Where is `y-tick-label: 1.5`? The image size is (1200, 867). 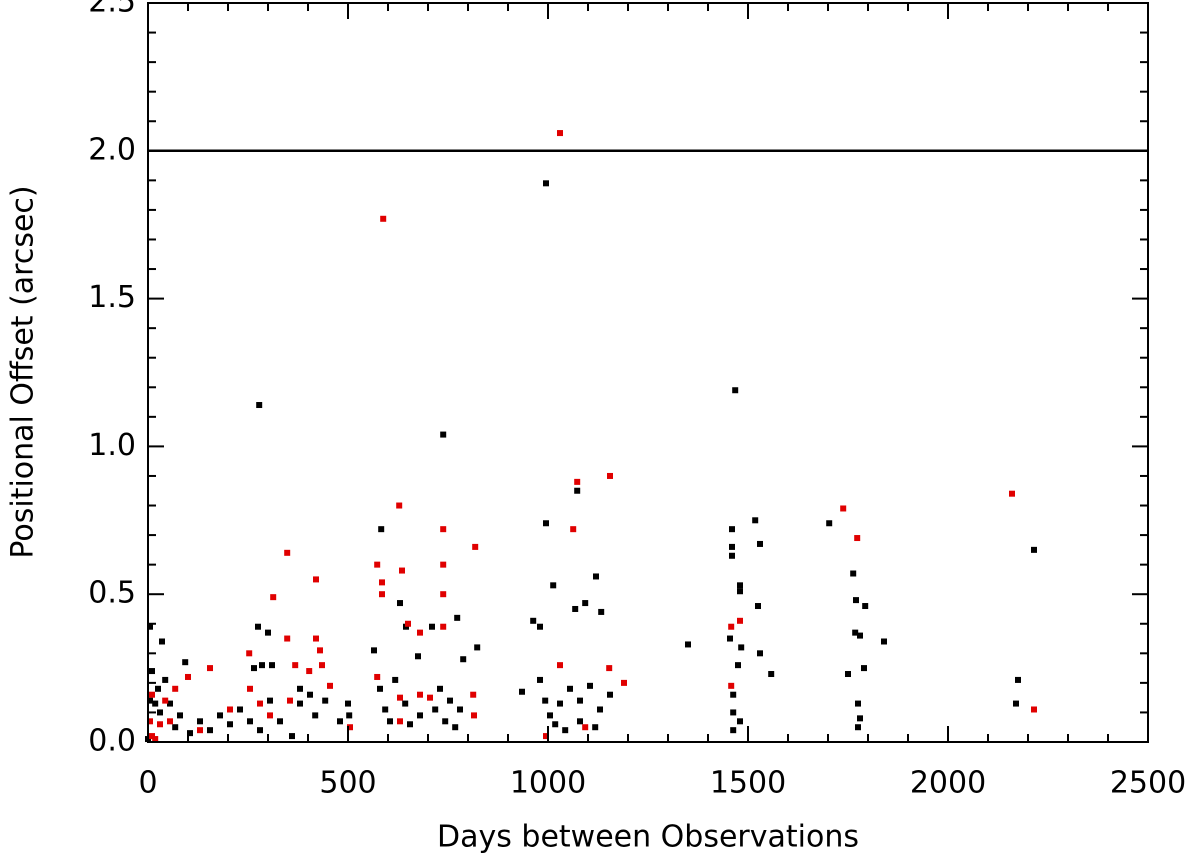
y-tick-label: 1.5 is located at coordinates (112, 297).